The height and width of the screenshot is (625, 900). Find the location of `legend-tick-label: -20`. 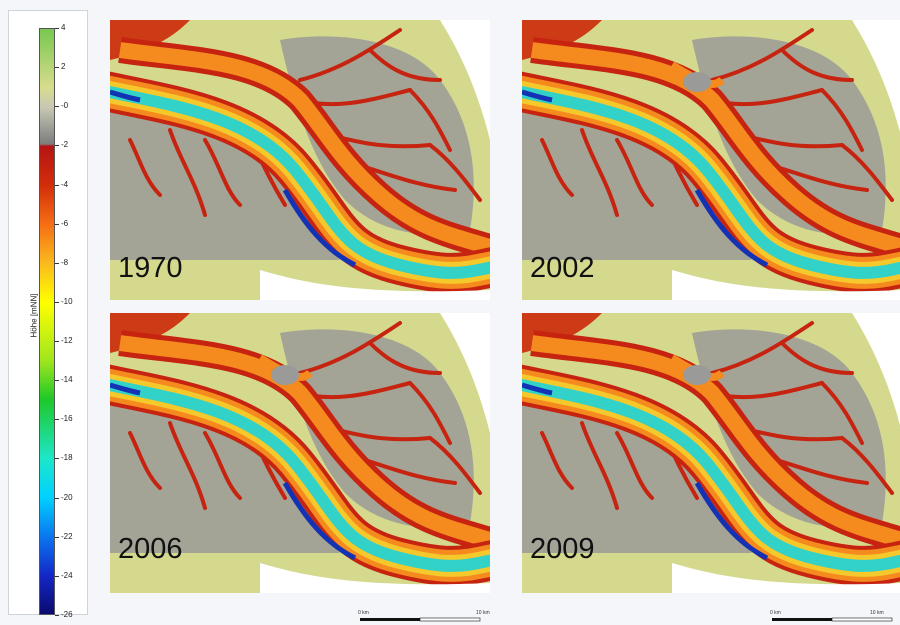

legend-tick-label: -20 is located at coordinates (67, 497).